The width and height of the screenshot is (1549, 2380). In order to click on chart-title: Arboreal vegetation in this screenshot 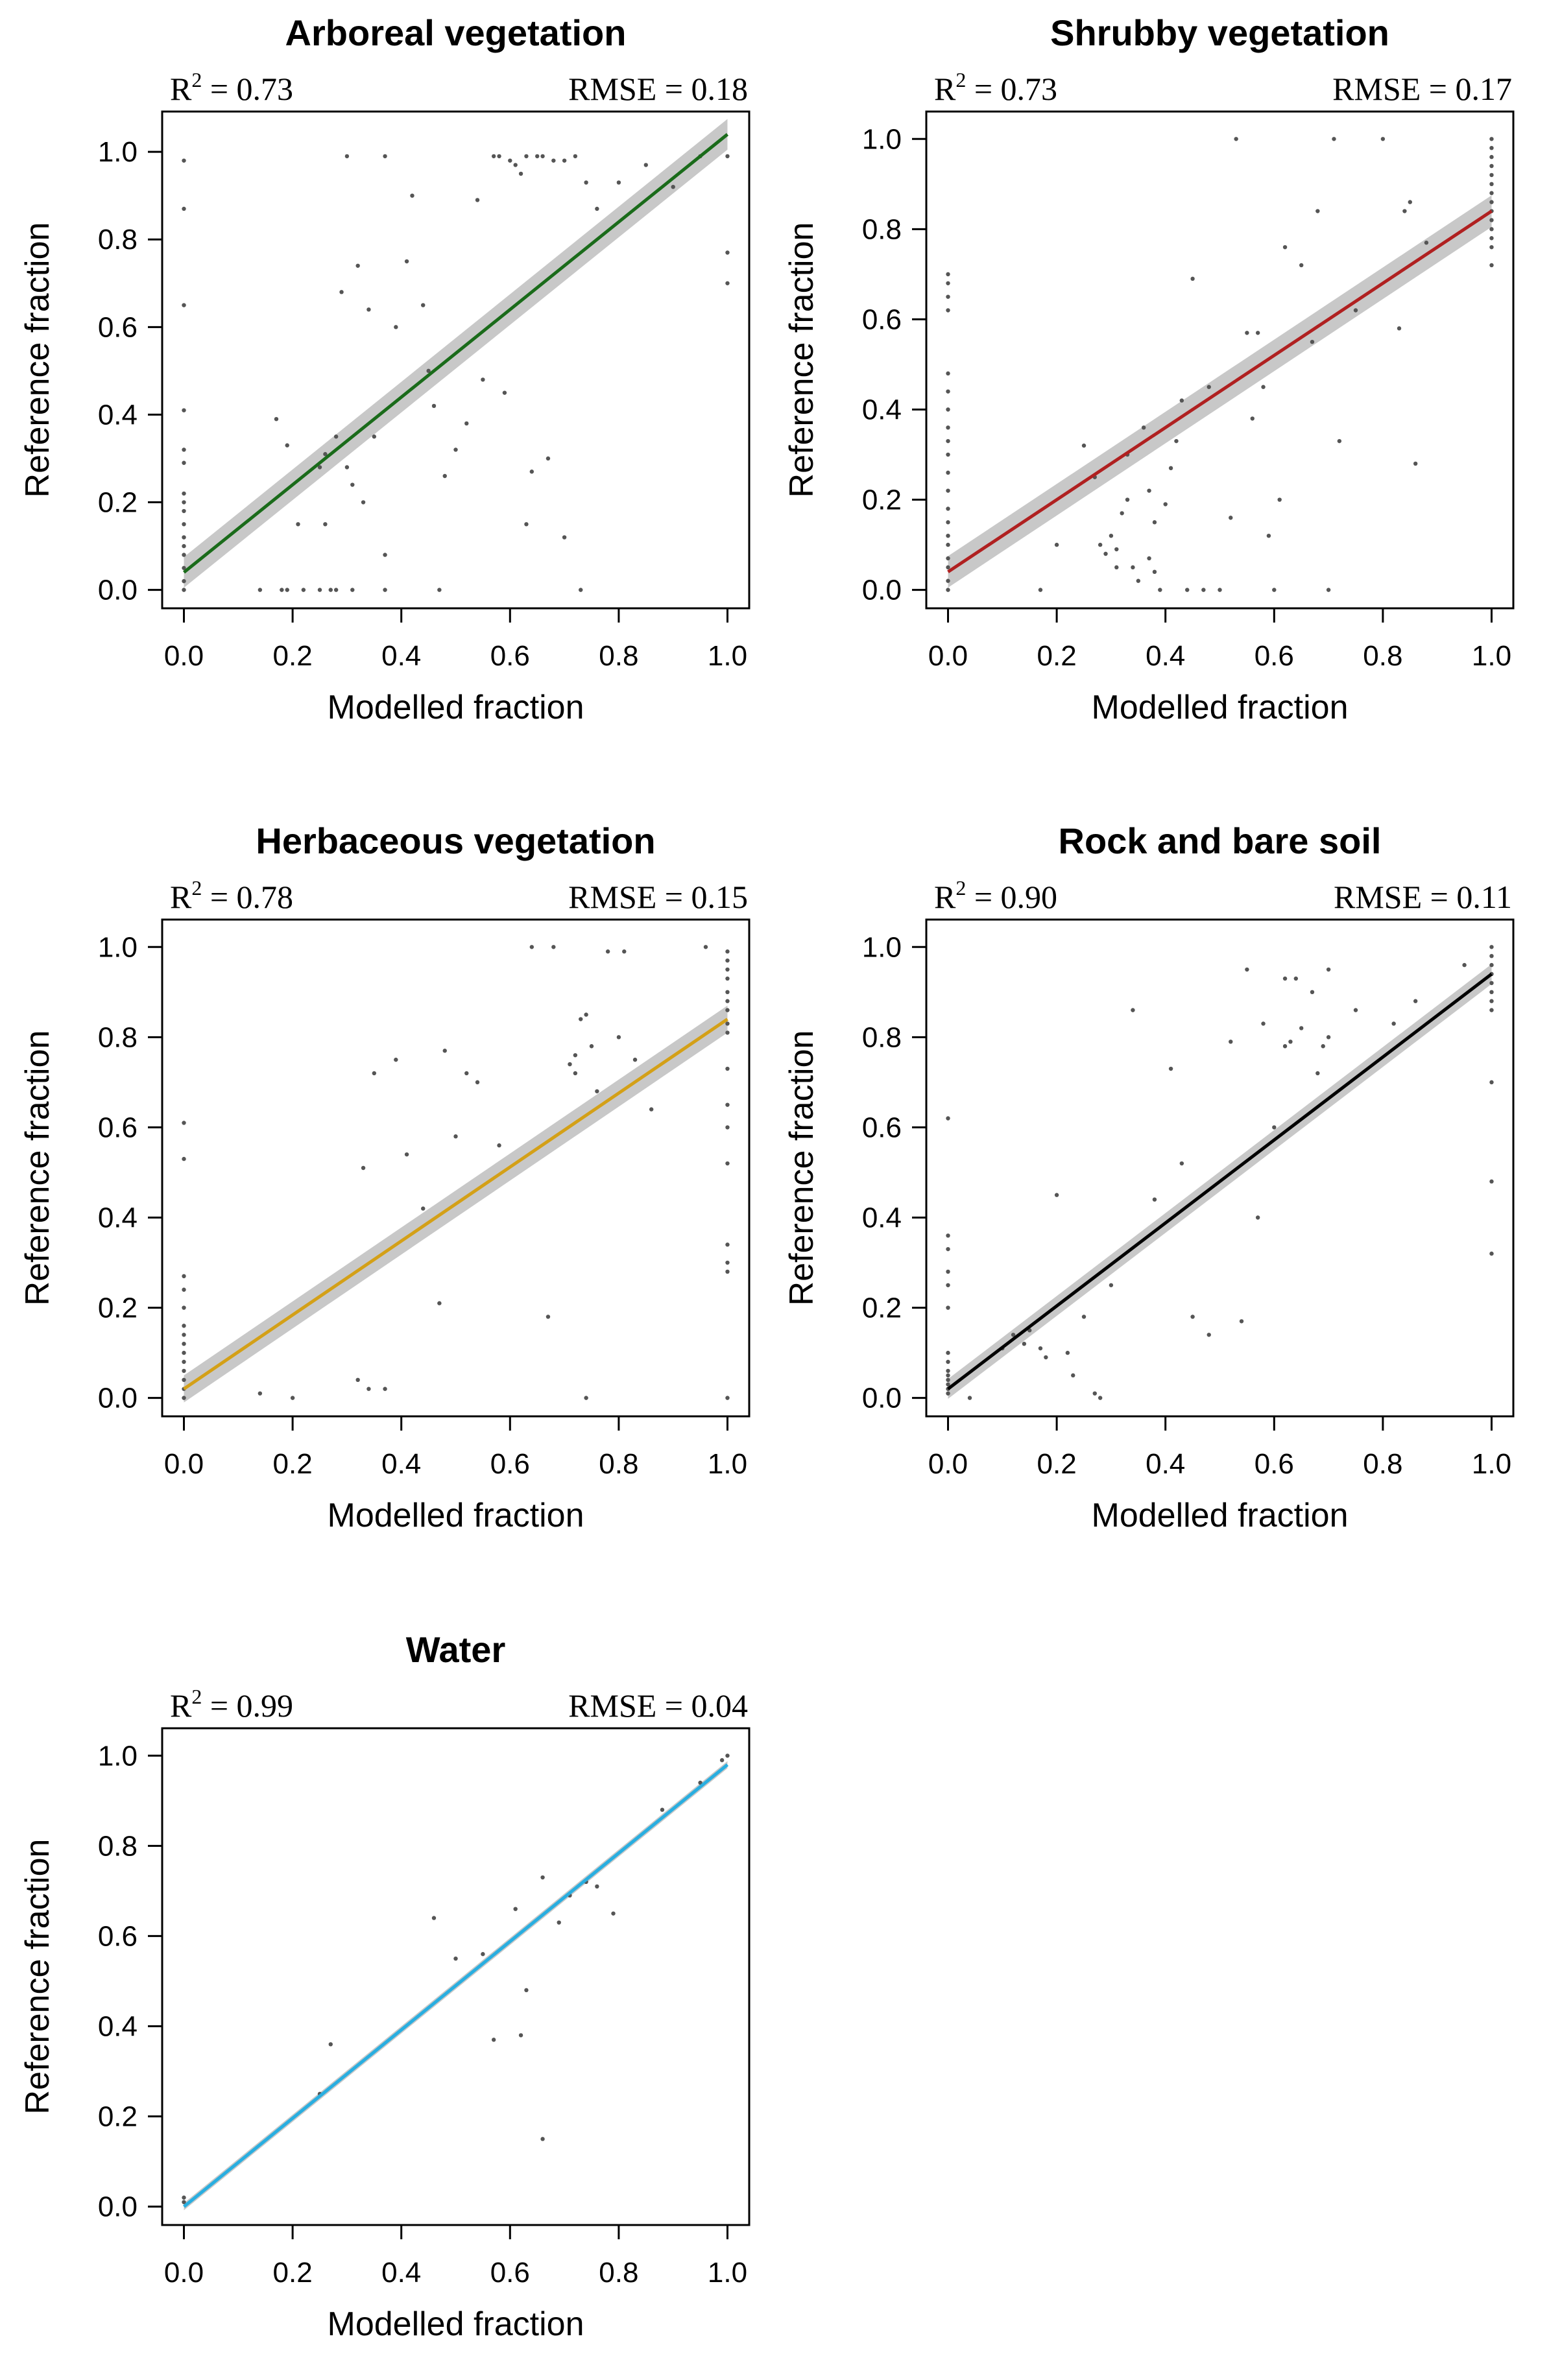, I will do `click(456, 32)`.